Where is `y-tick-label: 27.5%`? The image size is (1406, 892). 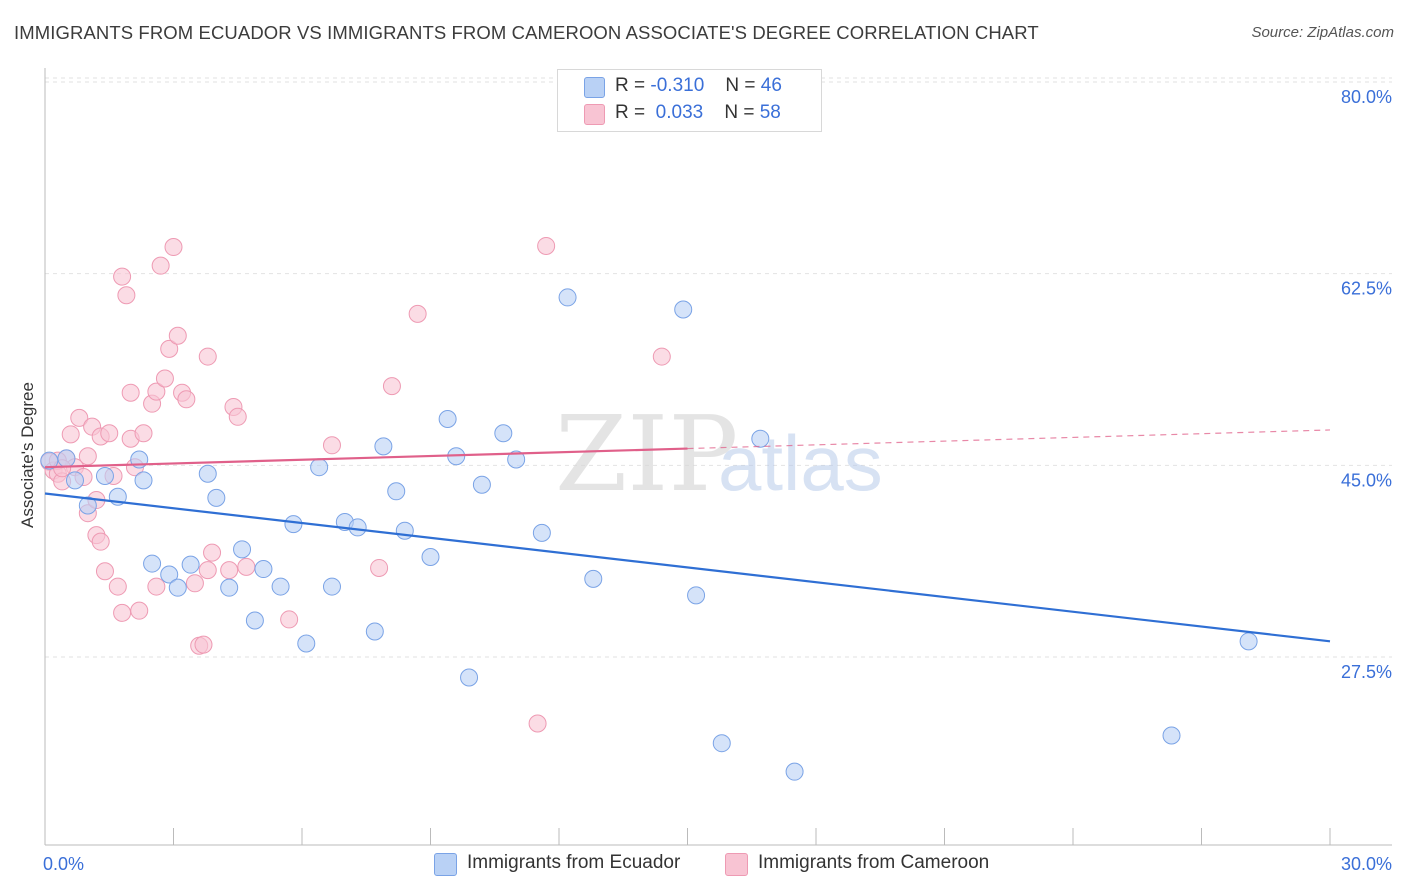 y-tick-label: 27.5% is located at coordinates (1366, 672).